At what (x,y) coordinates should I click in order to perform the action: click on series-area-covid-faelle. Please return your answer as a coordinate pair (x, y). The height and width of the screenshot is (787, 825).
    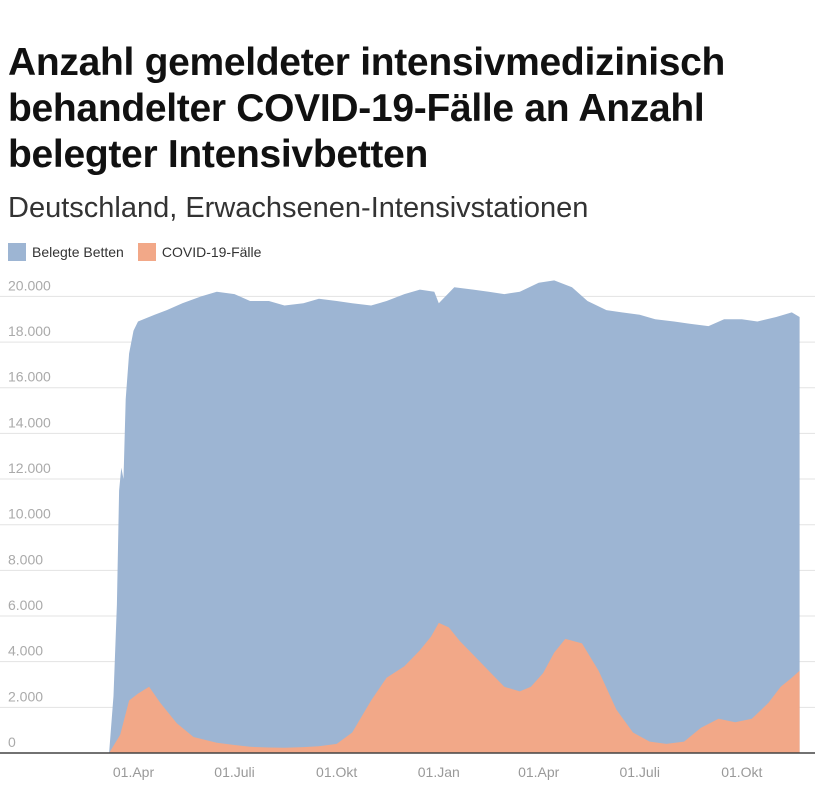
    Looking at the image, I should click on (454, 687).